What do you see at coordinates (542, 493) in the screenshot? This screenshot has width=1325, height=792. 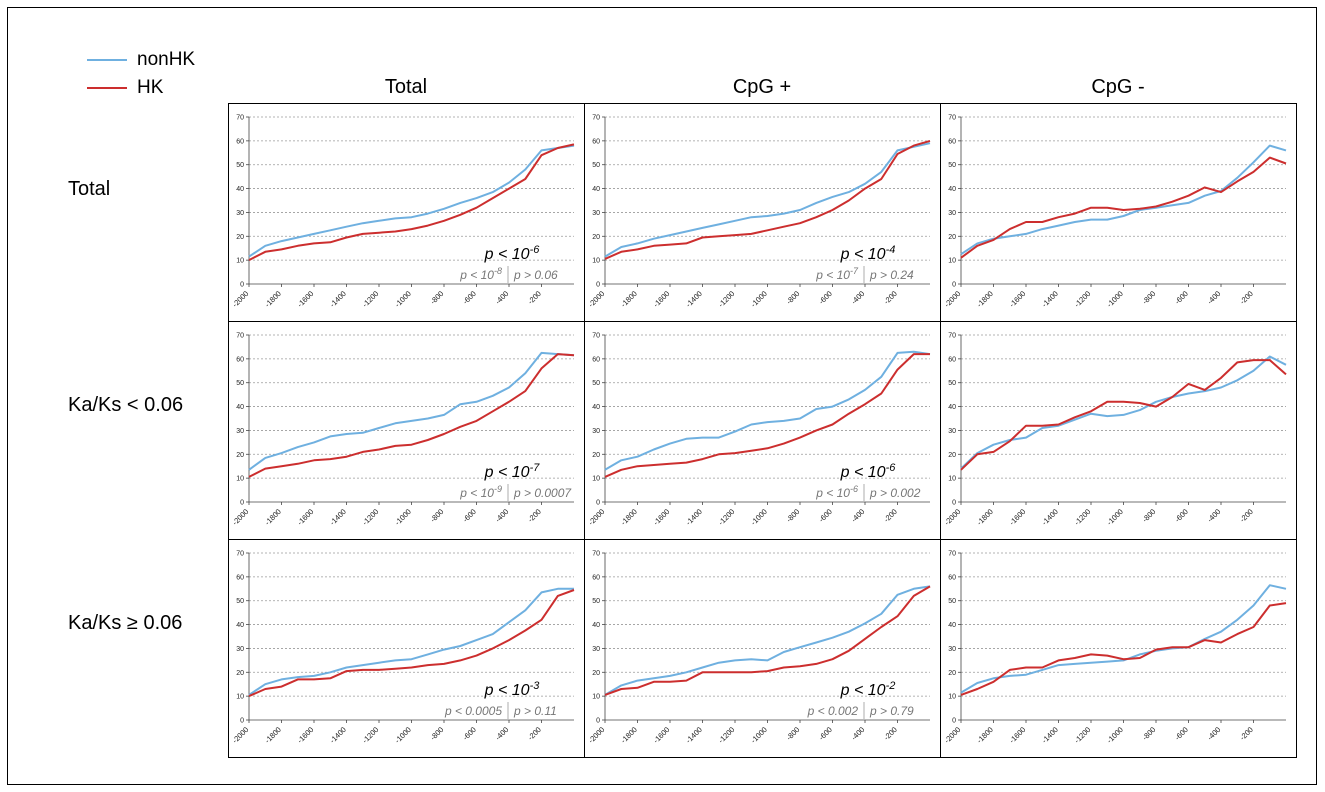 I see `annotation-right: p > 0.0007` at bounding box center [542, 493].